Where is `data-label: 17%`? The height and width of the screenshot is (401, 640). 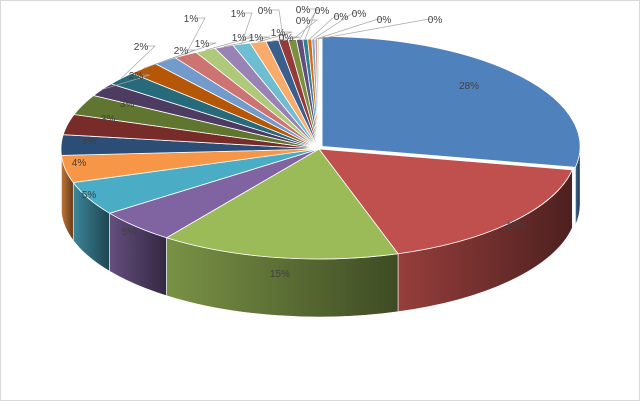 data-label: 17% is located at coordinates (516, 226).